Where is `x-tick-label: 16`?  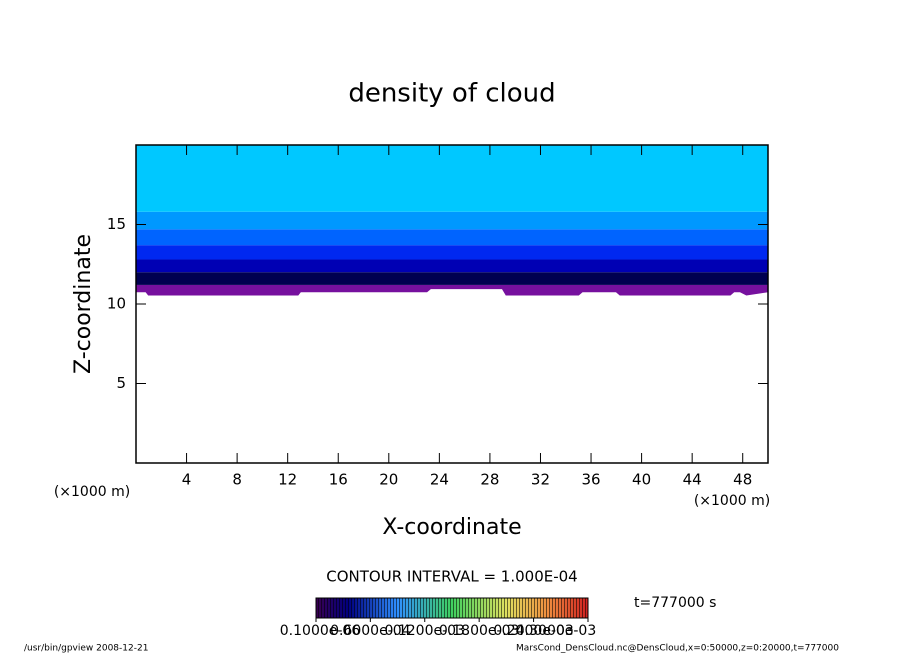
x-tick-label: 16 is located at coordinates (338, 480).